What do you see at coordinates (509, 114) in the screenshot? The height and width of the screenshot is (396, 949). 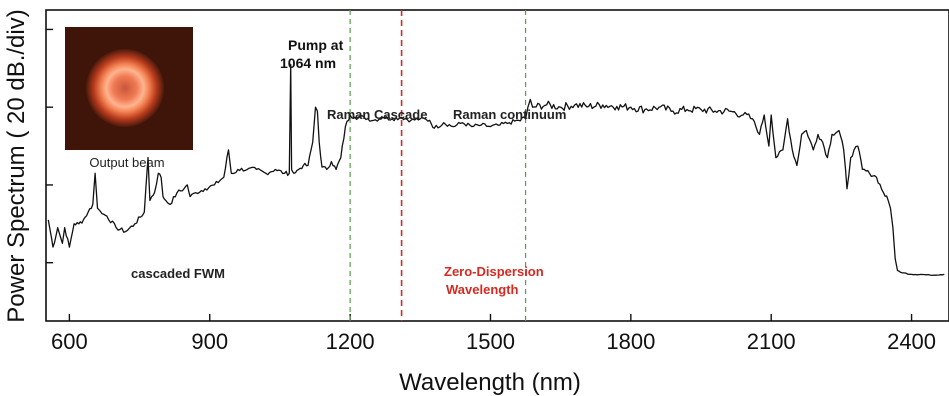 I see `raman-continuum-label: Raman continuum` at bounding box center [509, 114].